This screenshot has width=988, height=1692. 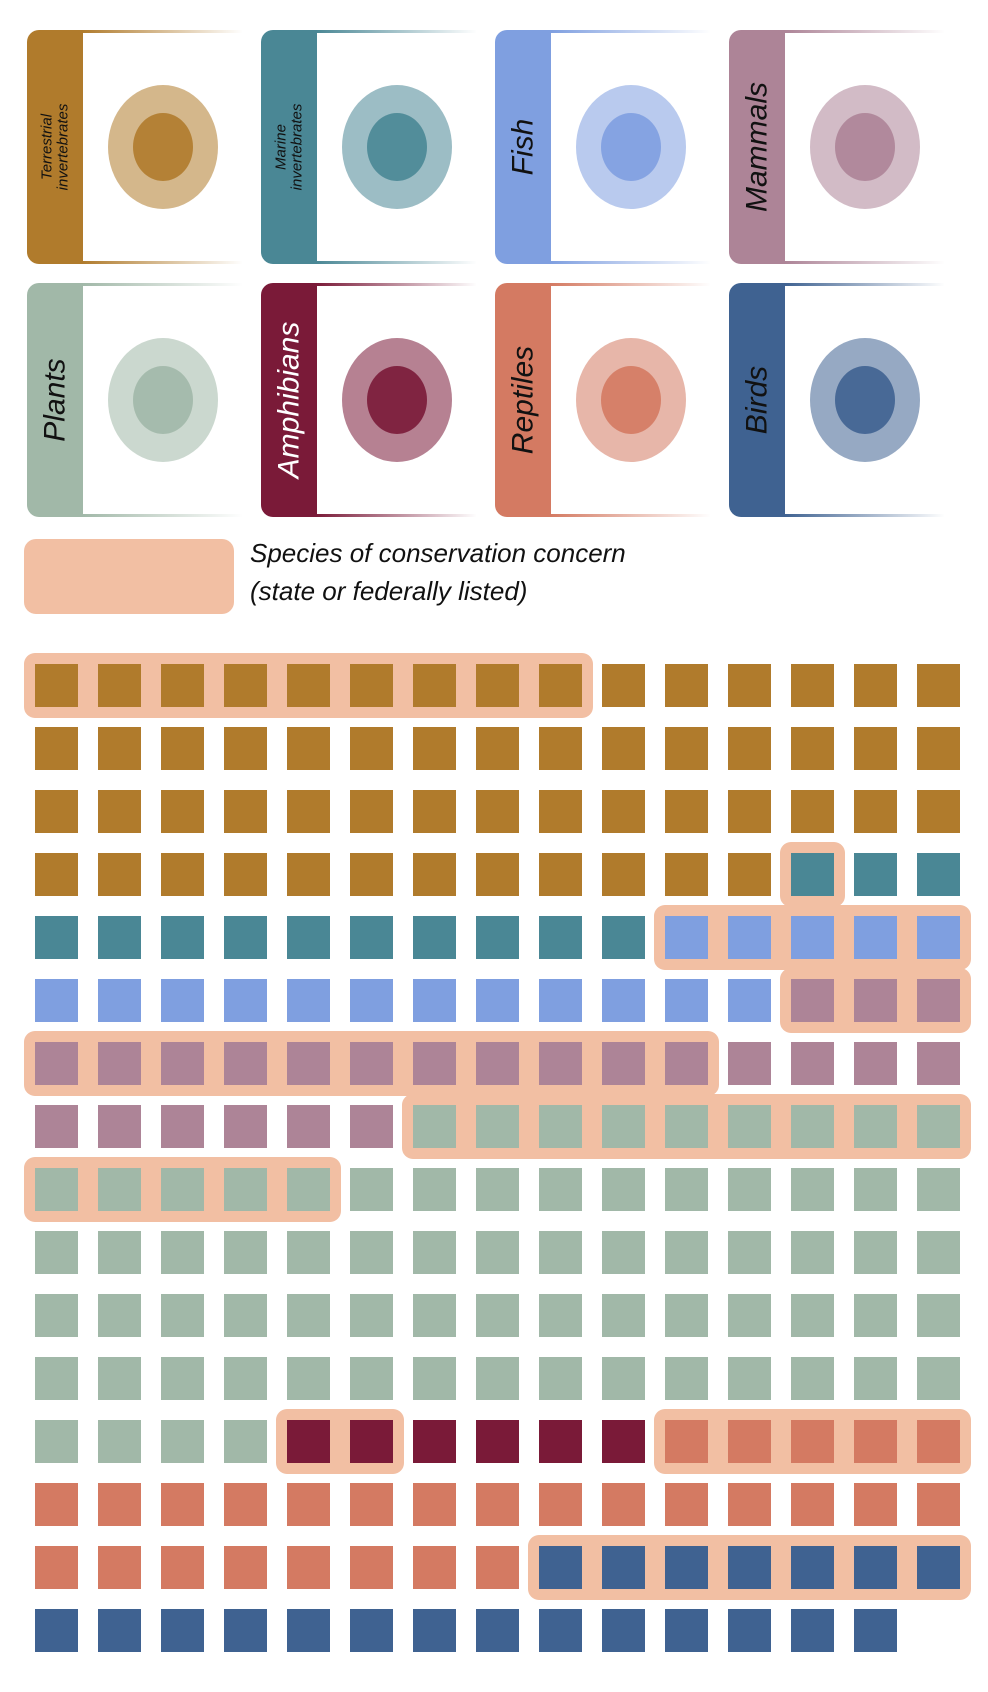 I want to click on card-tab: Birds, so click(x=757, y=400).